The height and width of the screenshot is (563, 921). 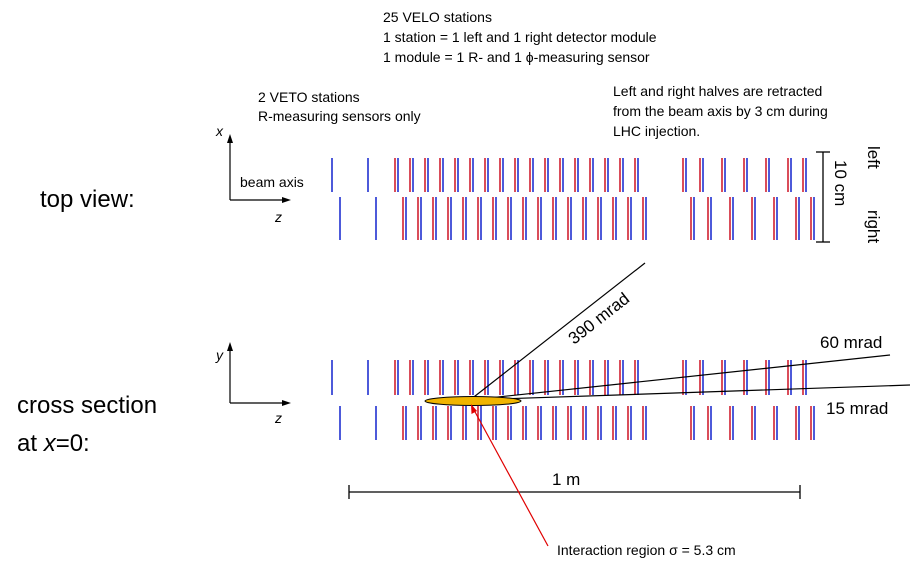 What do you see at coordinates (278, 418) in the screenshot?
I see `cross-section-z-axis-label: z` at bounding box center [278, 418].